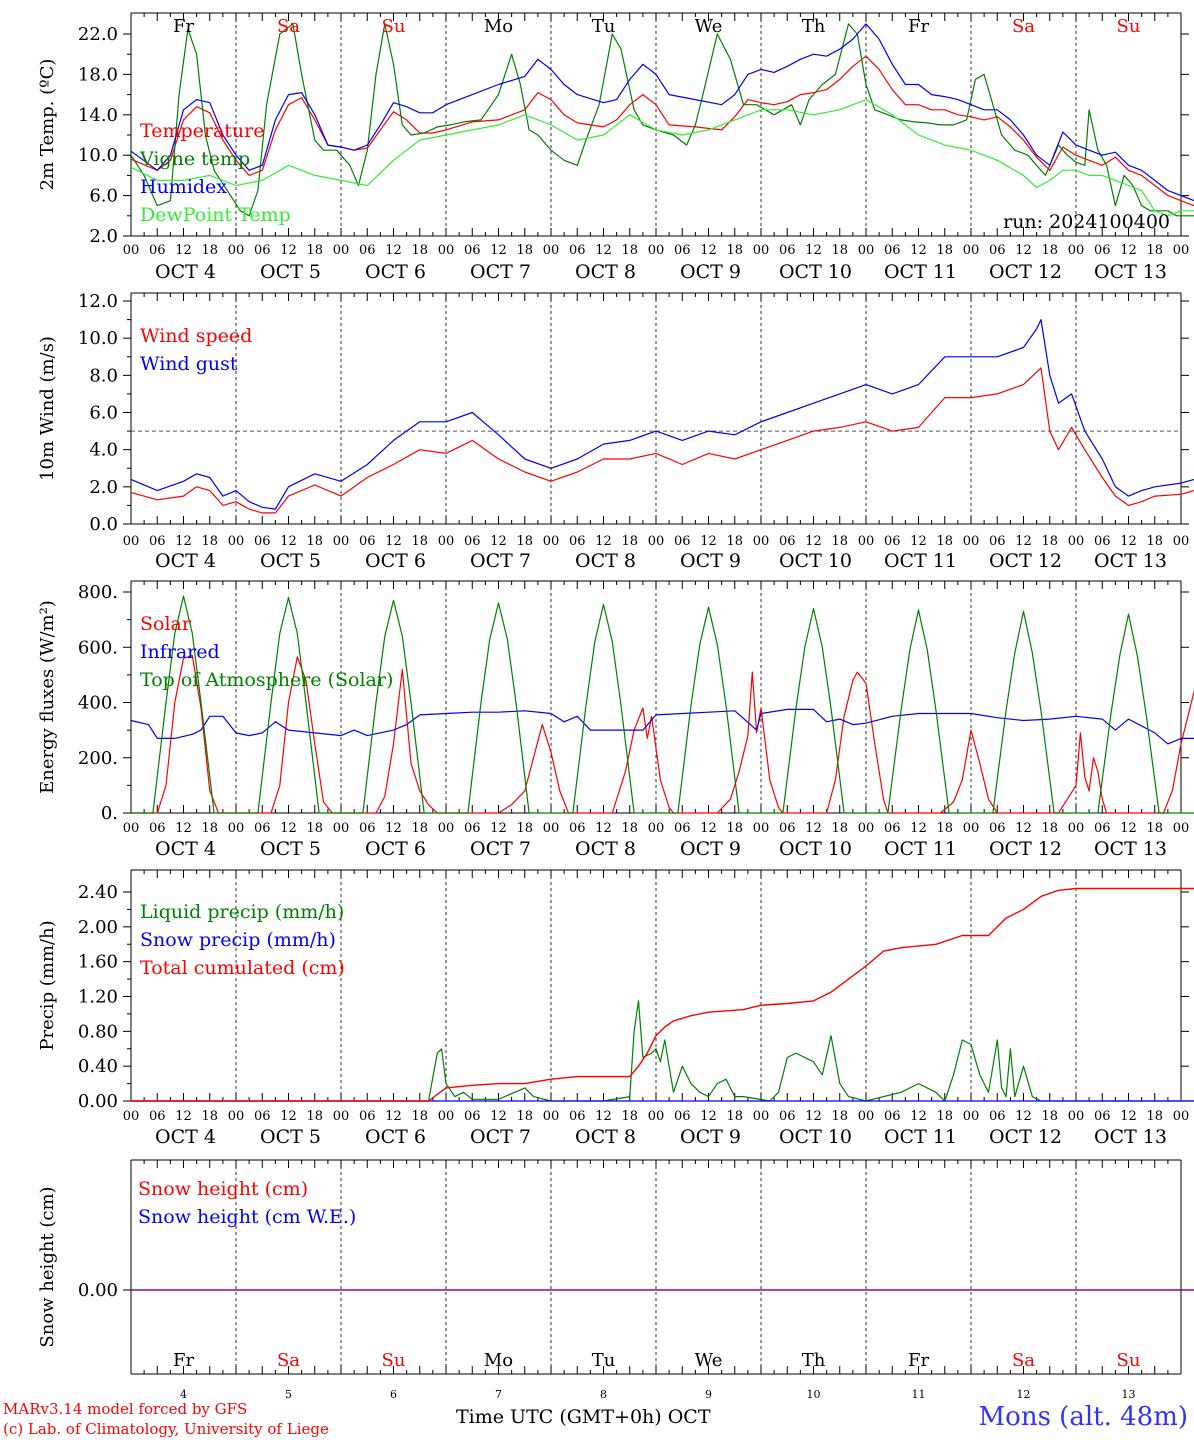  What do you see at coordinates (98, 758) in the screenshot?
I see `y-tick-label: 200.` at bounding box center [98, 758].